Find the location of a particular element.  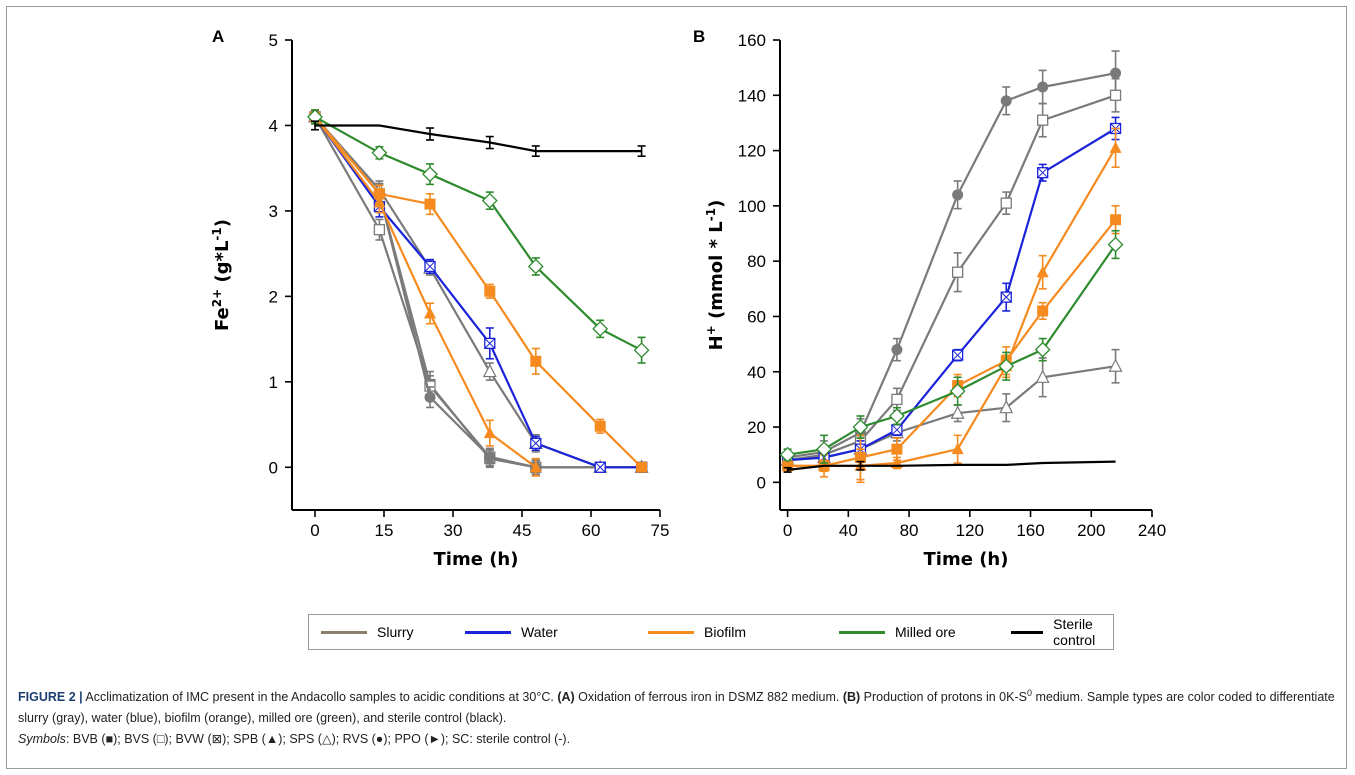

series-ppo-milled-ore is located at coordinates (951, 346).